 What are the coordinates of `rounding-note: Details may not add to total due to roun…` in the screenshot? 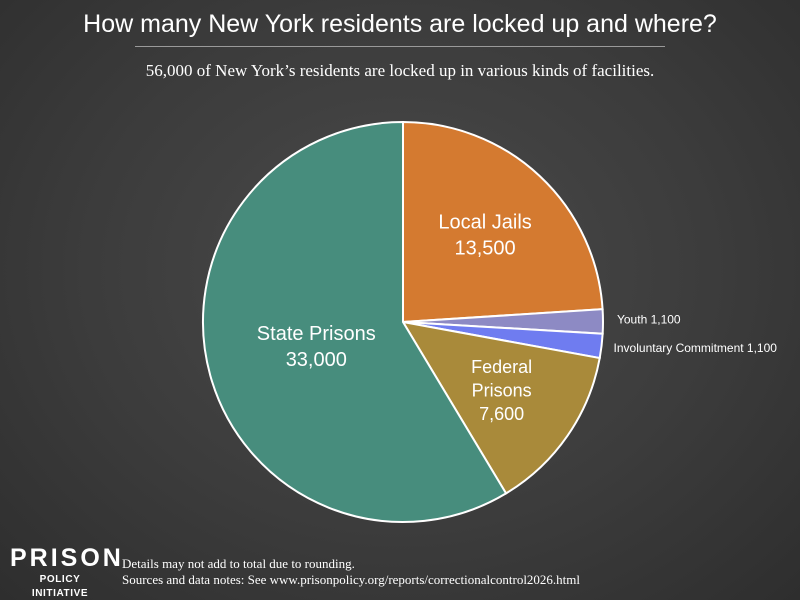 It's located at (238, 563).